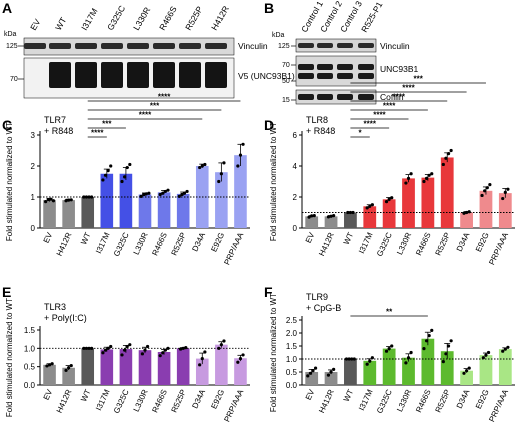 The height and width of the screenshot is (440, 520). I want to click on chart-f-sig-label: **, so click(389, 312).